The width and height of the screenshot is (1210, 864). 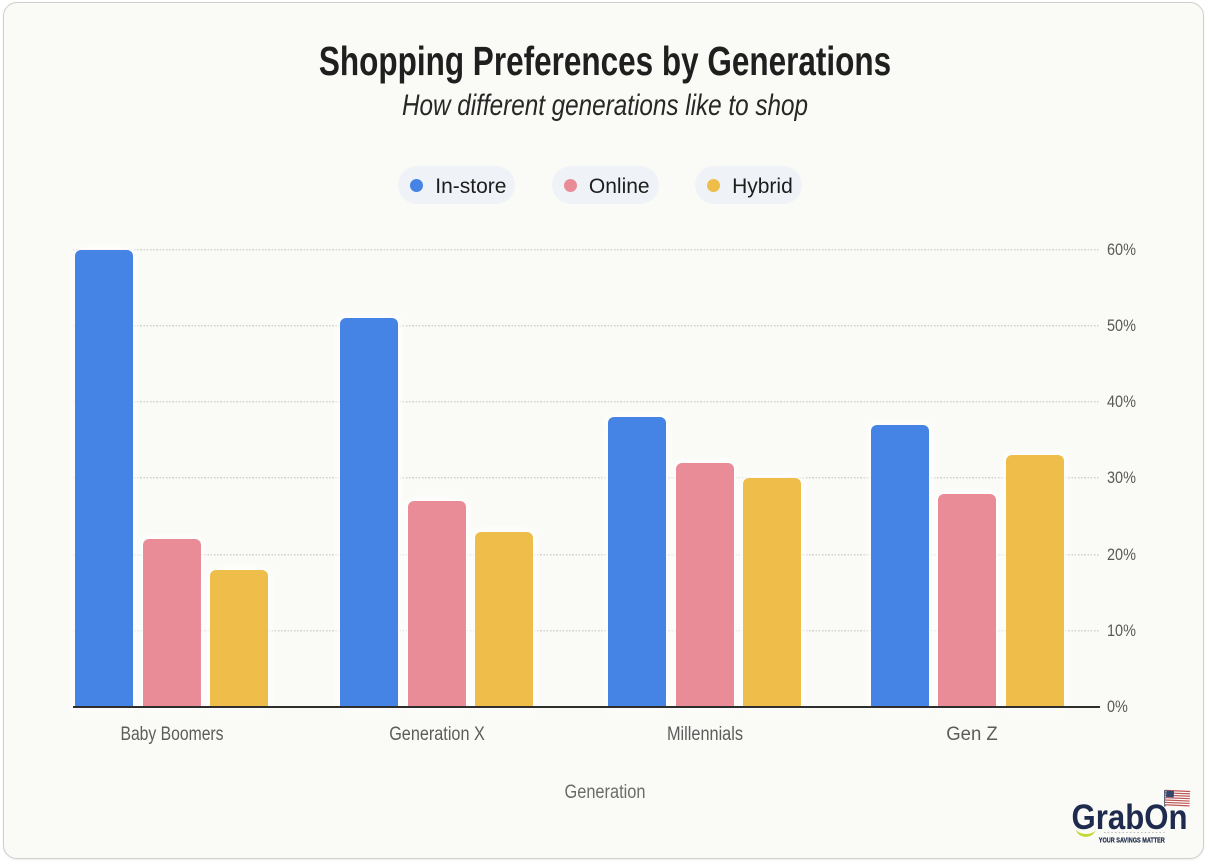 I want to click on svg-text: YOUR SAVINGS MATTER, so click(x=1132, y=841).